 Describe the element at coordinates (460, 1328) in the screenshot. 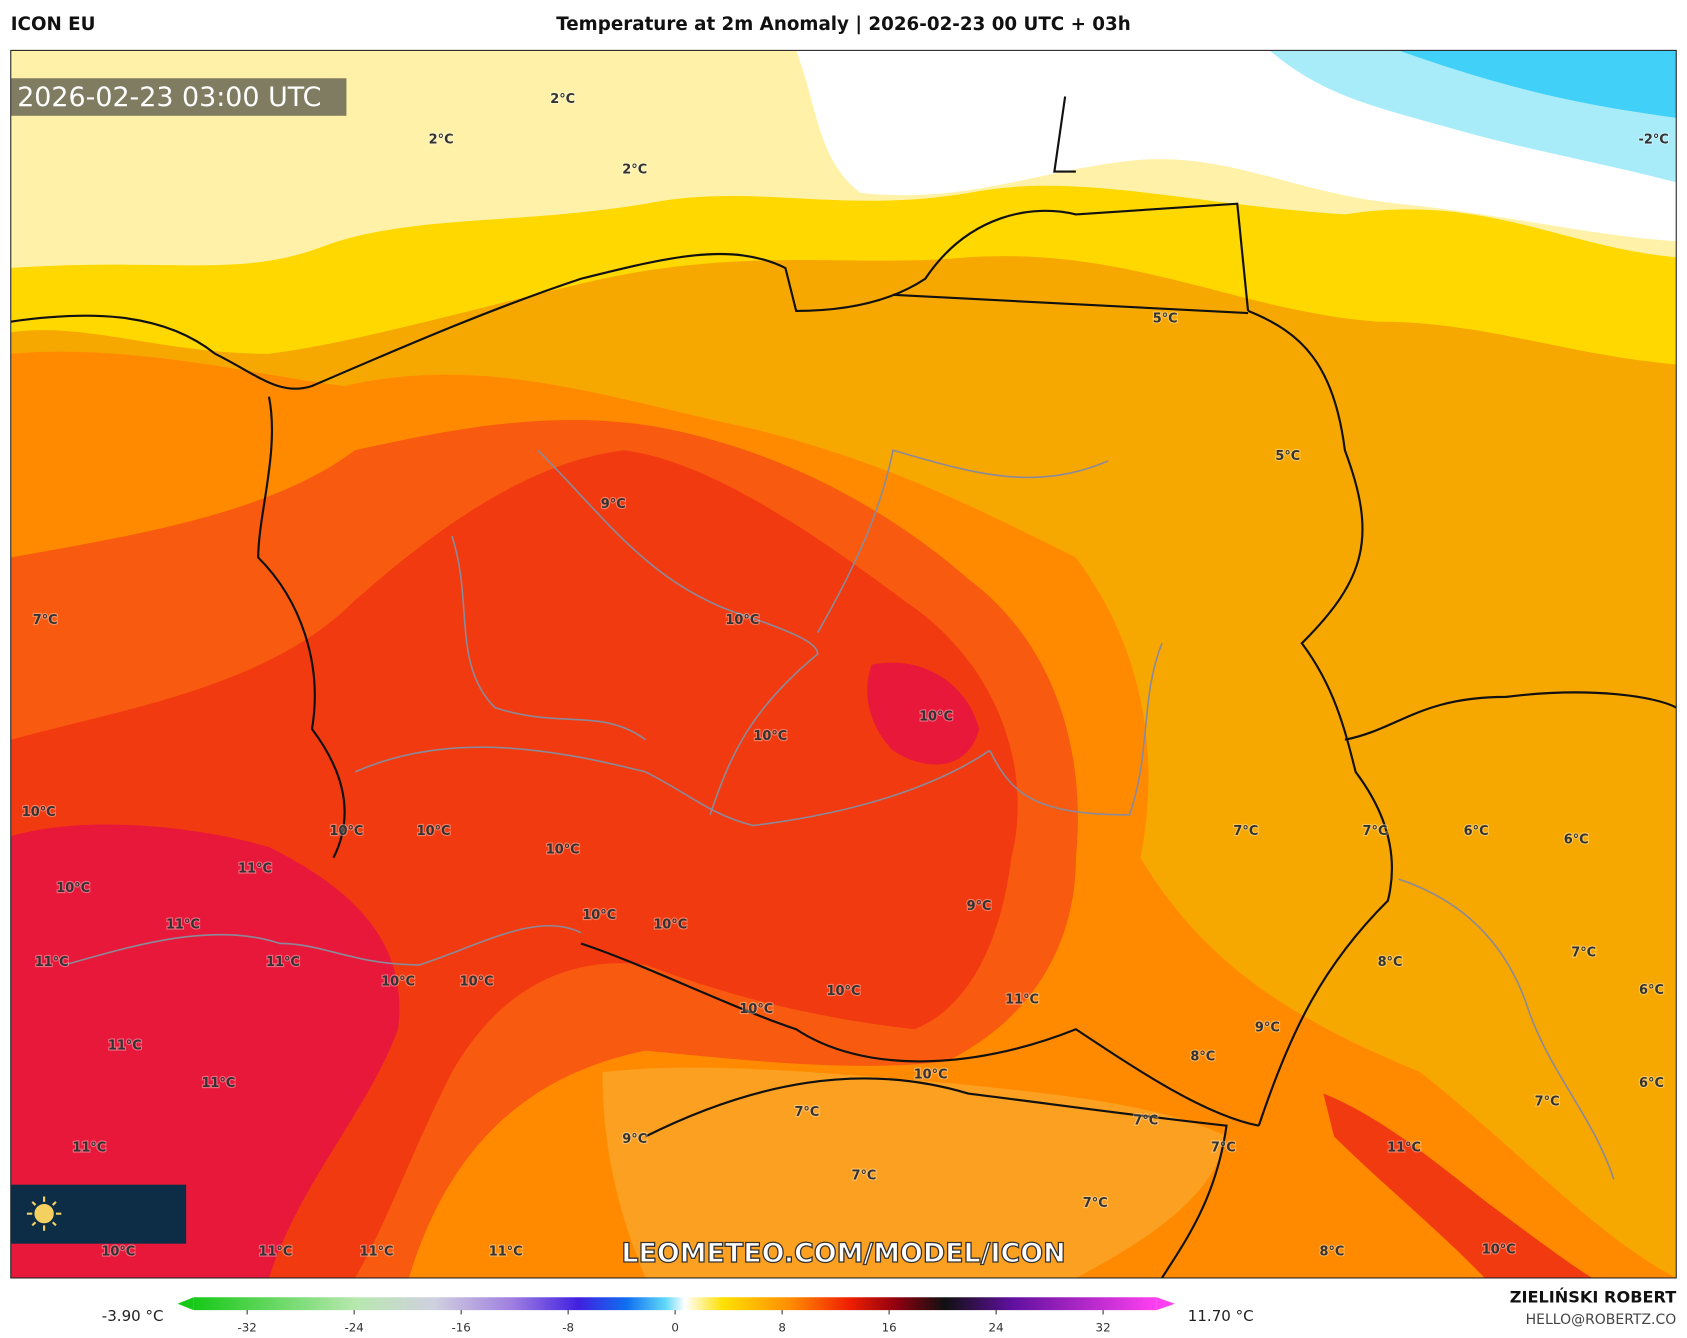

I see `colorbar-tick-label: -16` at that location.